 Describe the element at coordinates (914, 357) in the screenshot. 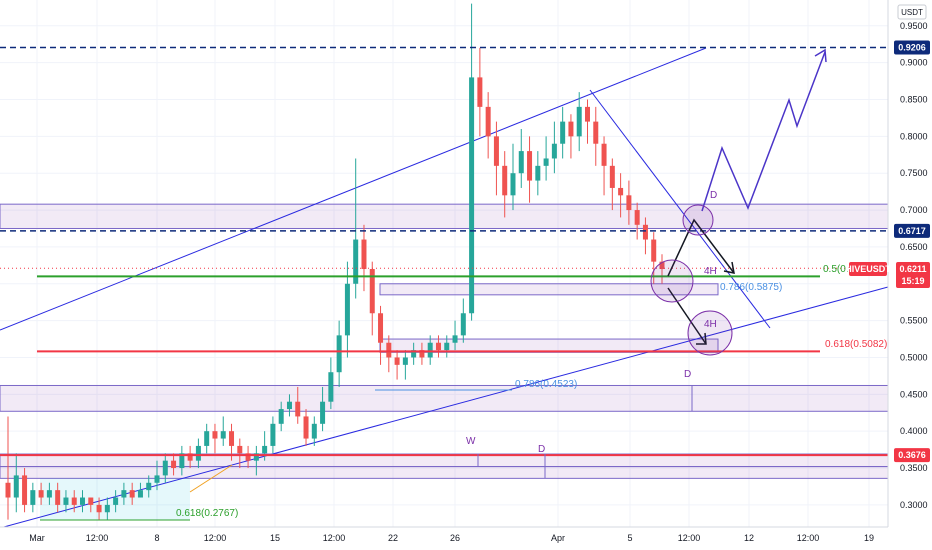

I see `y-tick-label: 0.5000` at that location.